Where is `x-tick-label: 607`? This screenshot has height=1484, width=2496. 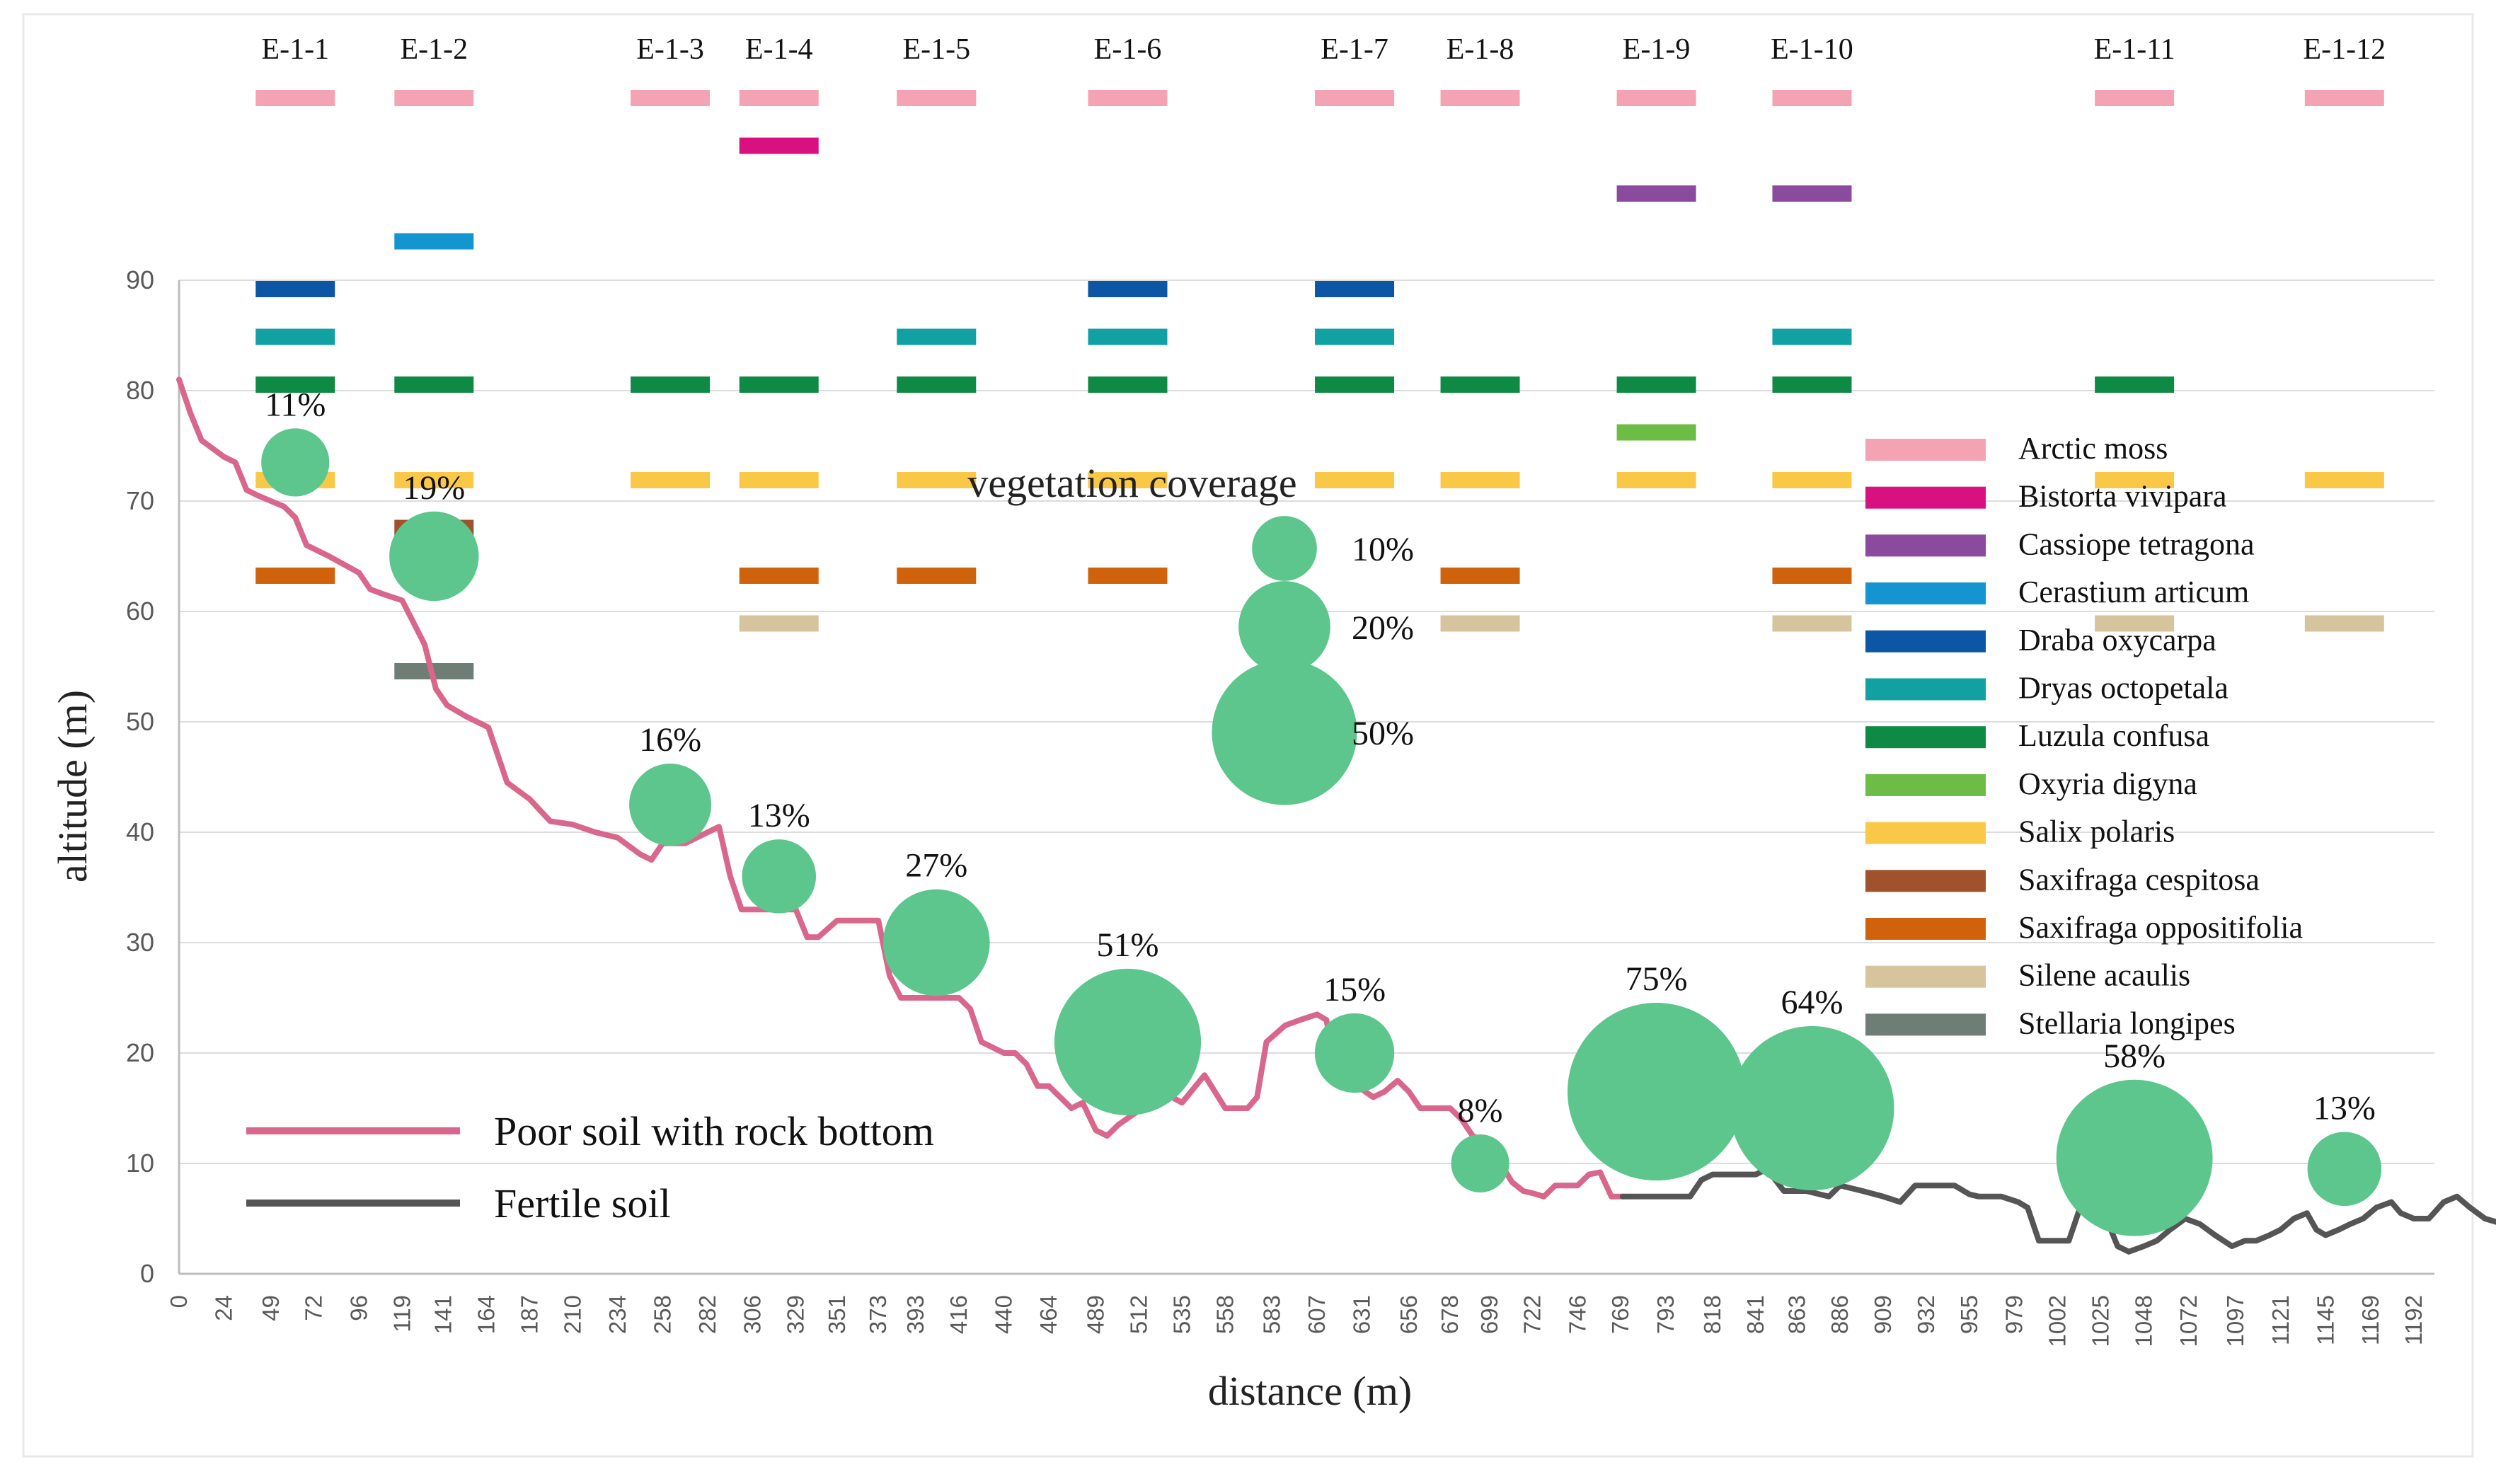
x-tick-label: 607 is located at coordinates (1317, 1314).